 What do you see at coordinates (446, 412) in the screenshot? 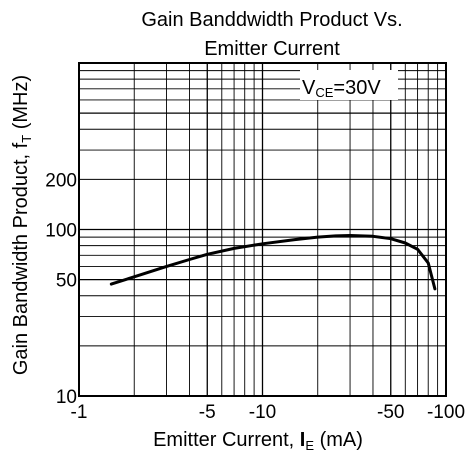
I see `x-tick-label: -100` at bounding box center [446, 412].